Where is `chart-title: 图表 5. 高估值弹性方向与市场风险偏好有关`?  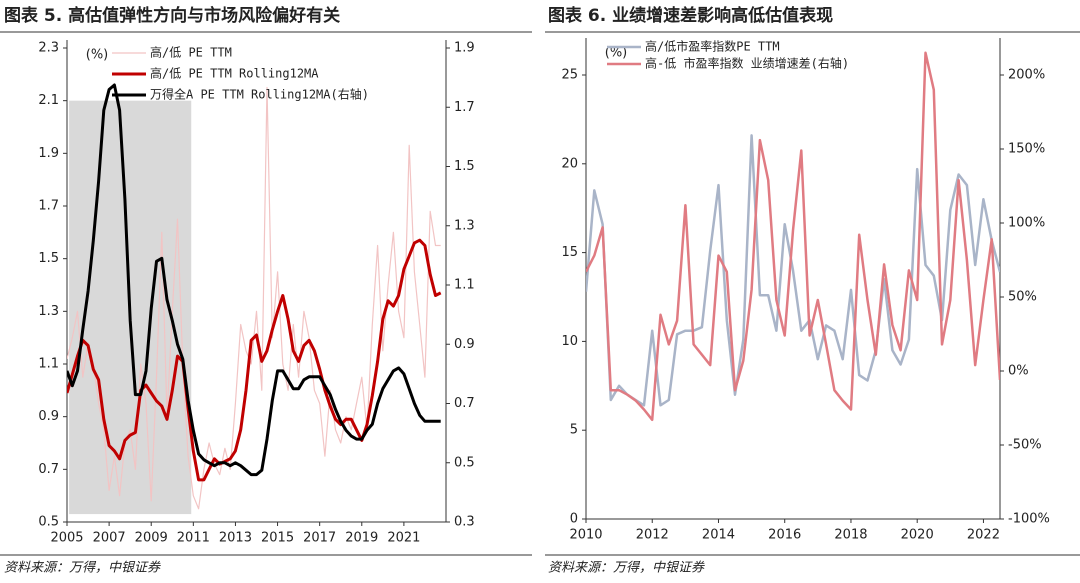
chart-title: 图表 5. 高估值弹性方向与市场风险偏好有关 is located at coordinates (172, 15).